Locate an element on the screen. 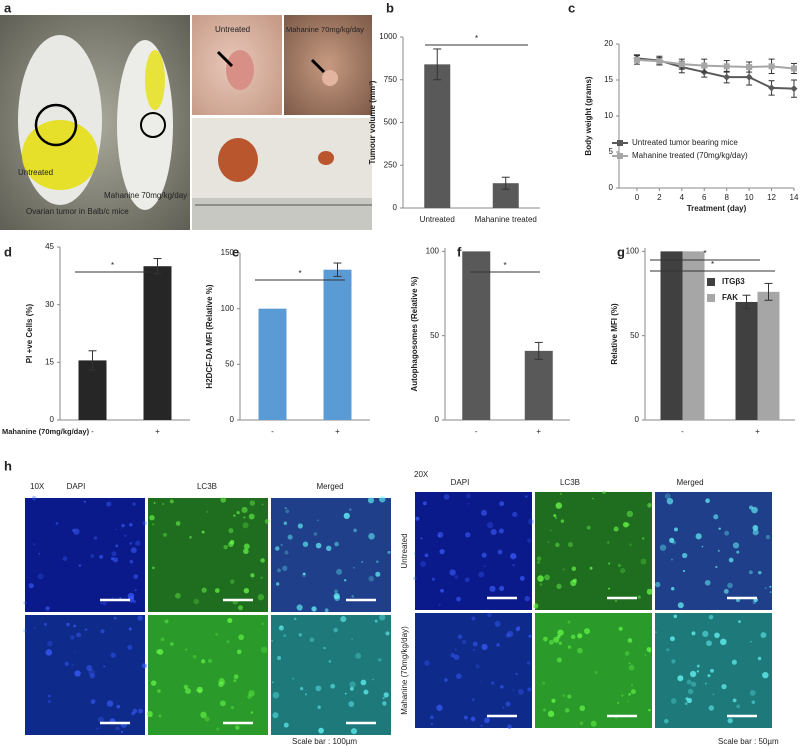 The width and height of the screenshot is (800, 749). y-tick-label: 30 is located at coordinates (49, 304).